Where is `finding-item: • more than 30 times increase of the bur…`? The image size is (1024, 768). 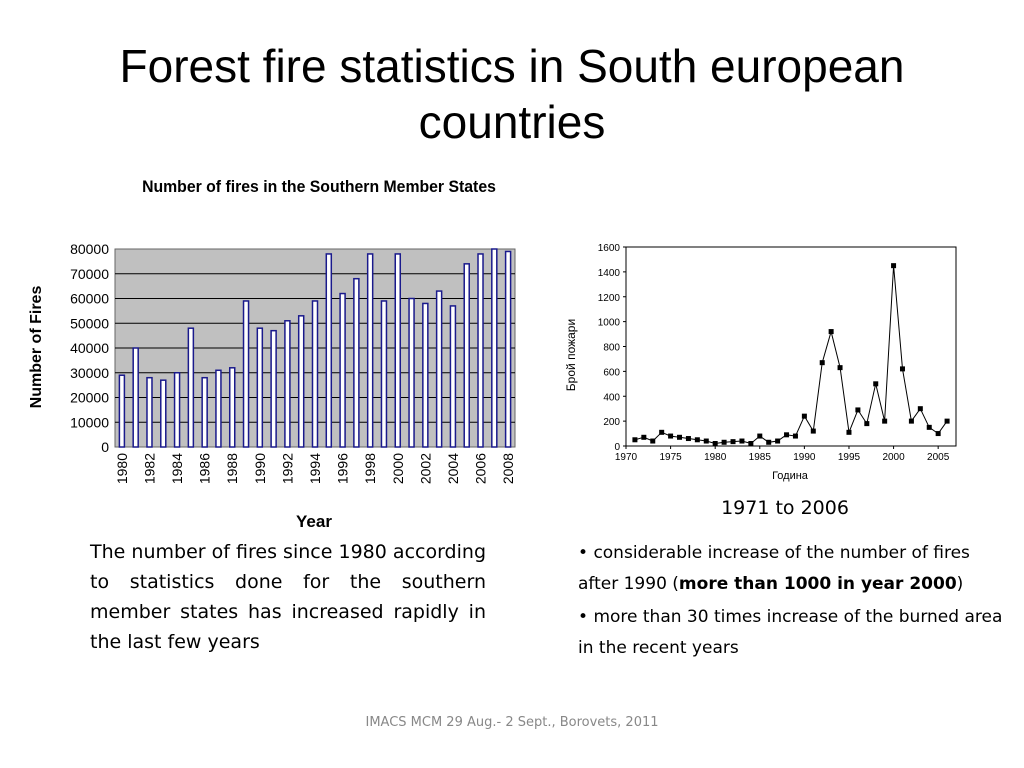
finding-item: • more than 30 times increase of the bur… is located at coordinates (790, 632).